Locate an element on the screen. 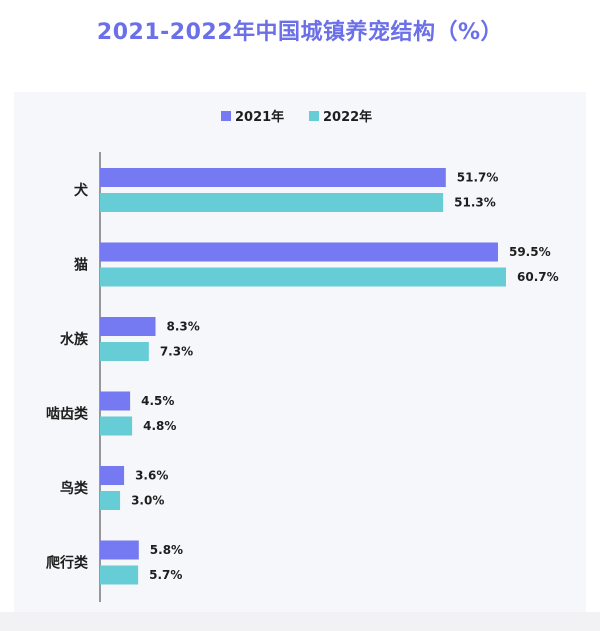  category-label: 啮齿类 is located at coordinates (67, 414).